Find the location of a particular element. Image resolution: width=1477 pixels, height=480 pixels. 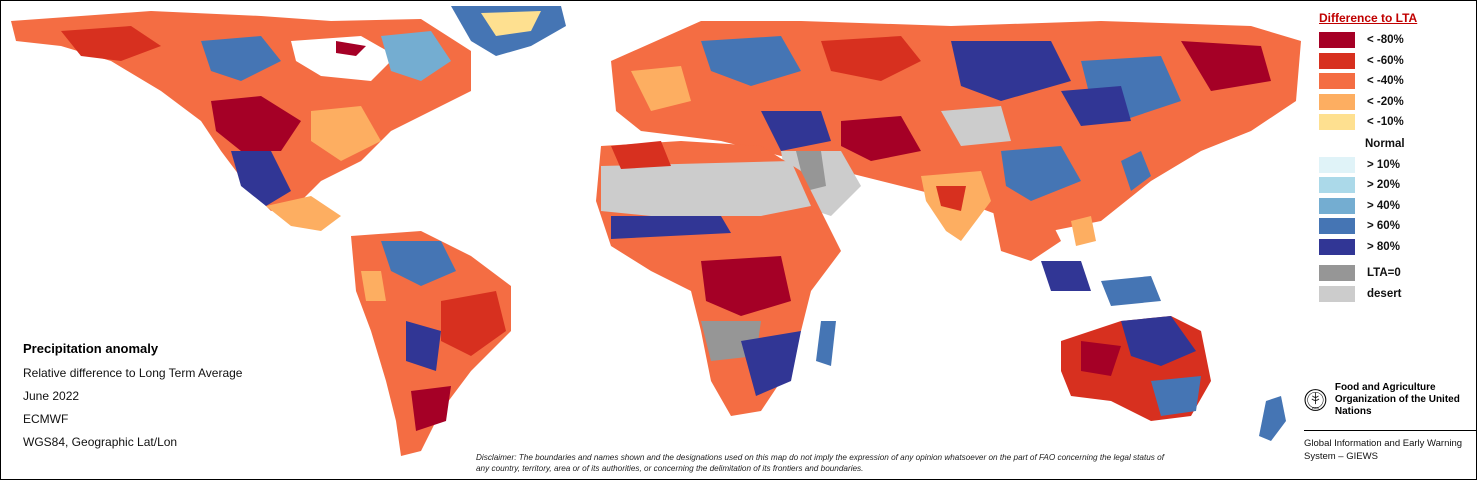

legend-item: < -80% is located at coordinates (1394, 40).